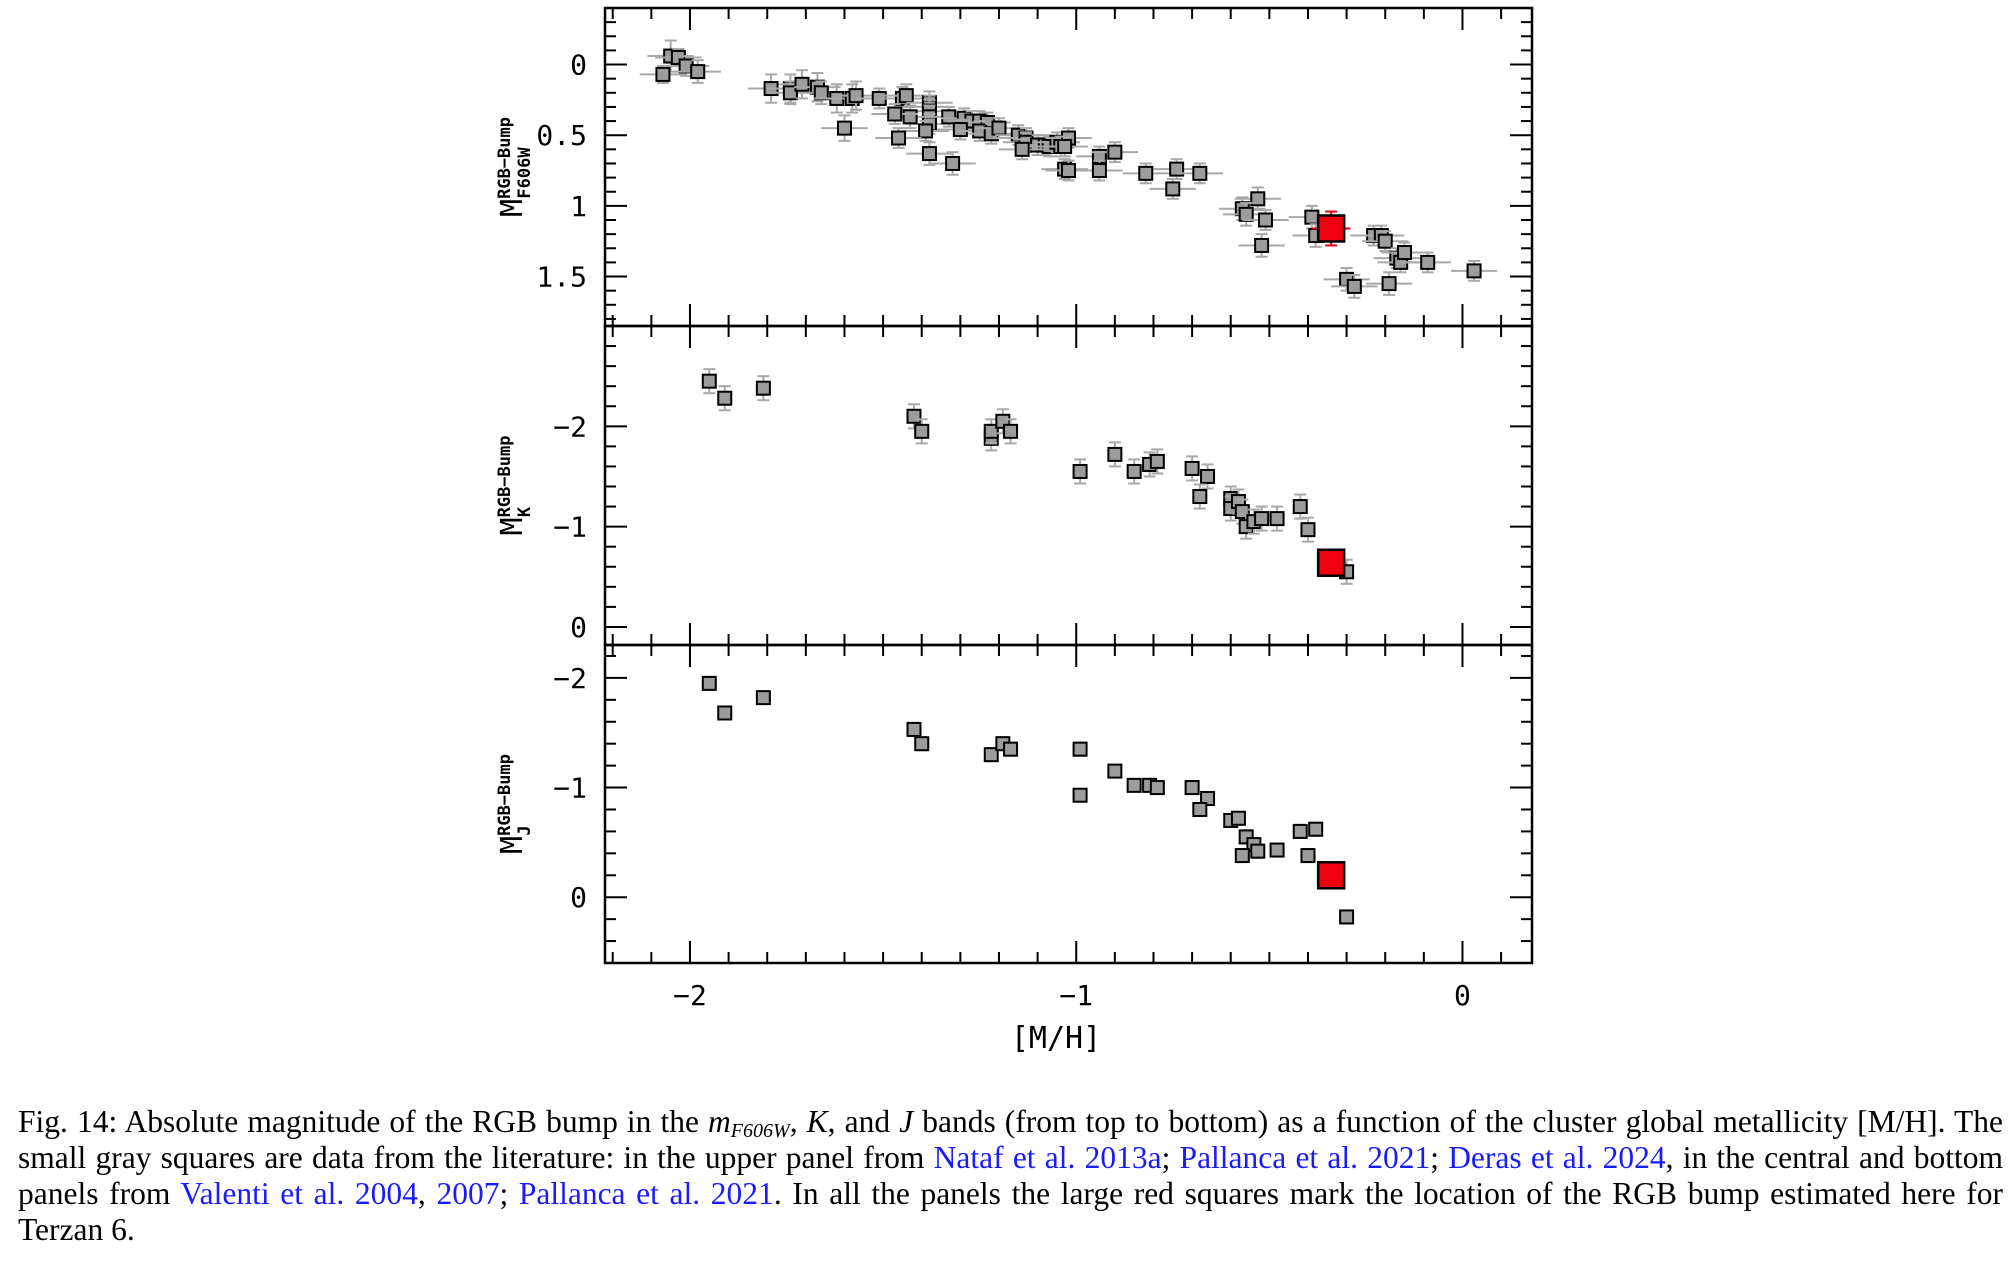 Image resolution: width=2014 pixels, height=1274 pixels. Describe the element at coordinates (505, 477) in the screenshot. I see `y-axis-label-sup: RGB−Bump` at that location.